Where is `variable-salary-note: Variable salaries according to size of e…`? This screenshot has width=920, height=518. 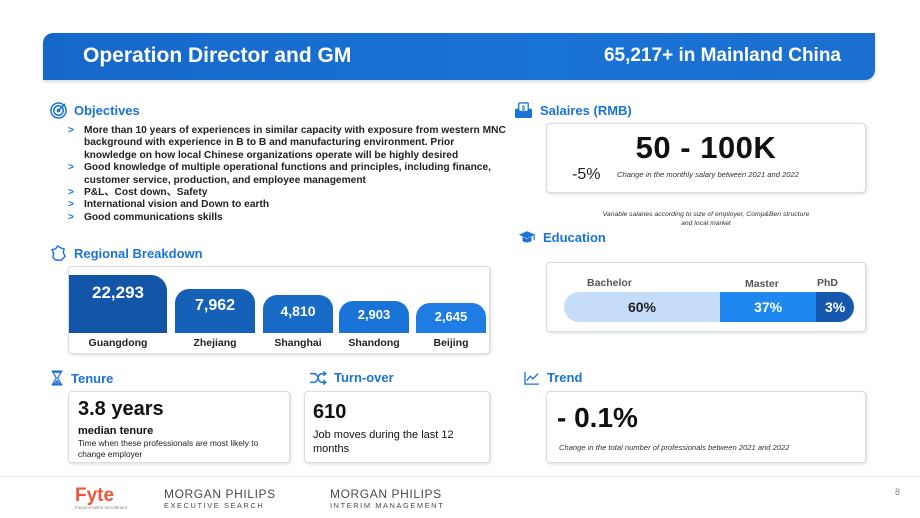
variable-salary-note: Variable salaries according to size of e… is located at coordinates (706, 219).